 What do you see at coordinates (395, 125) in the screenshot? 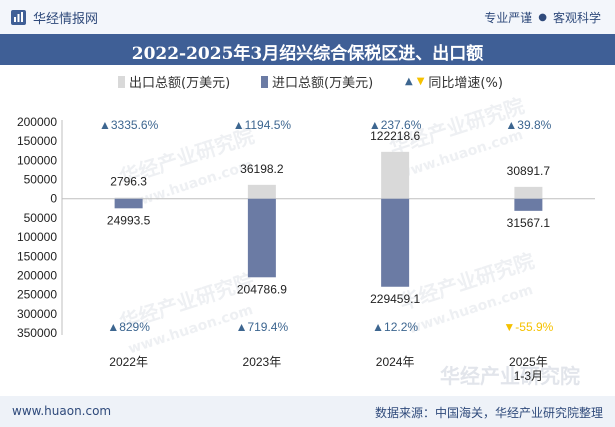
I see `export-growth-label: ▲237.6%` at bounding box center [395, 125].